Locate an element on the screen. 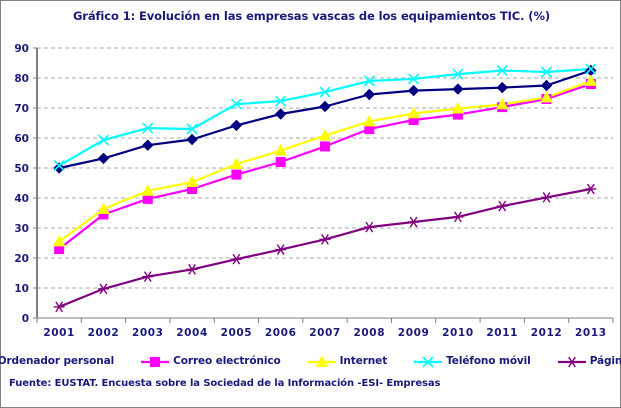  y-tick-label: 40 is located at coordinates (21, 199).